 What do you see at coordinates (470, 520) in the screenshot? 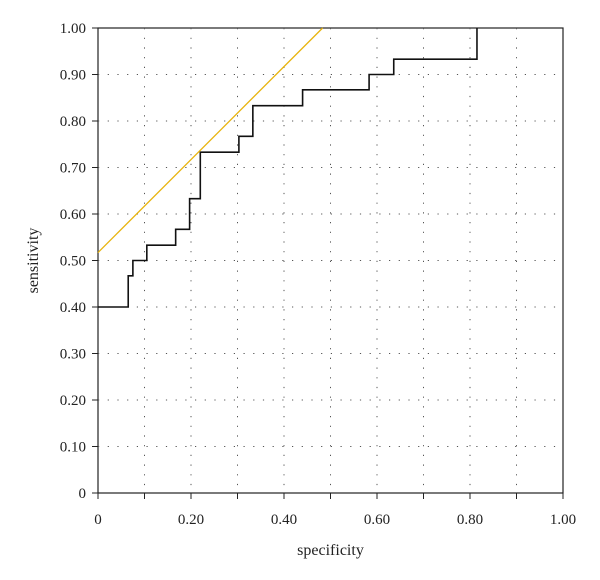
I see `x-tick-label: 0.80` at bounding box center [470, 520].